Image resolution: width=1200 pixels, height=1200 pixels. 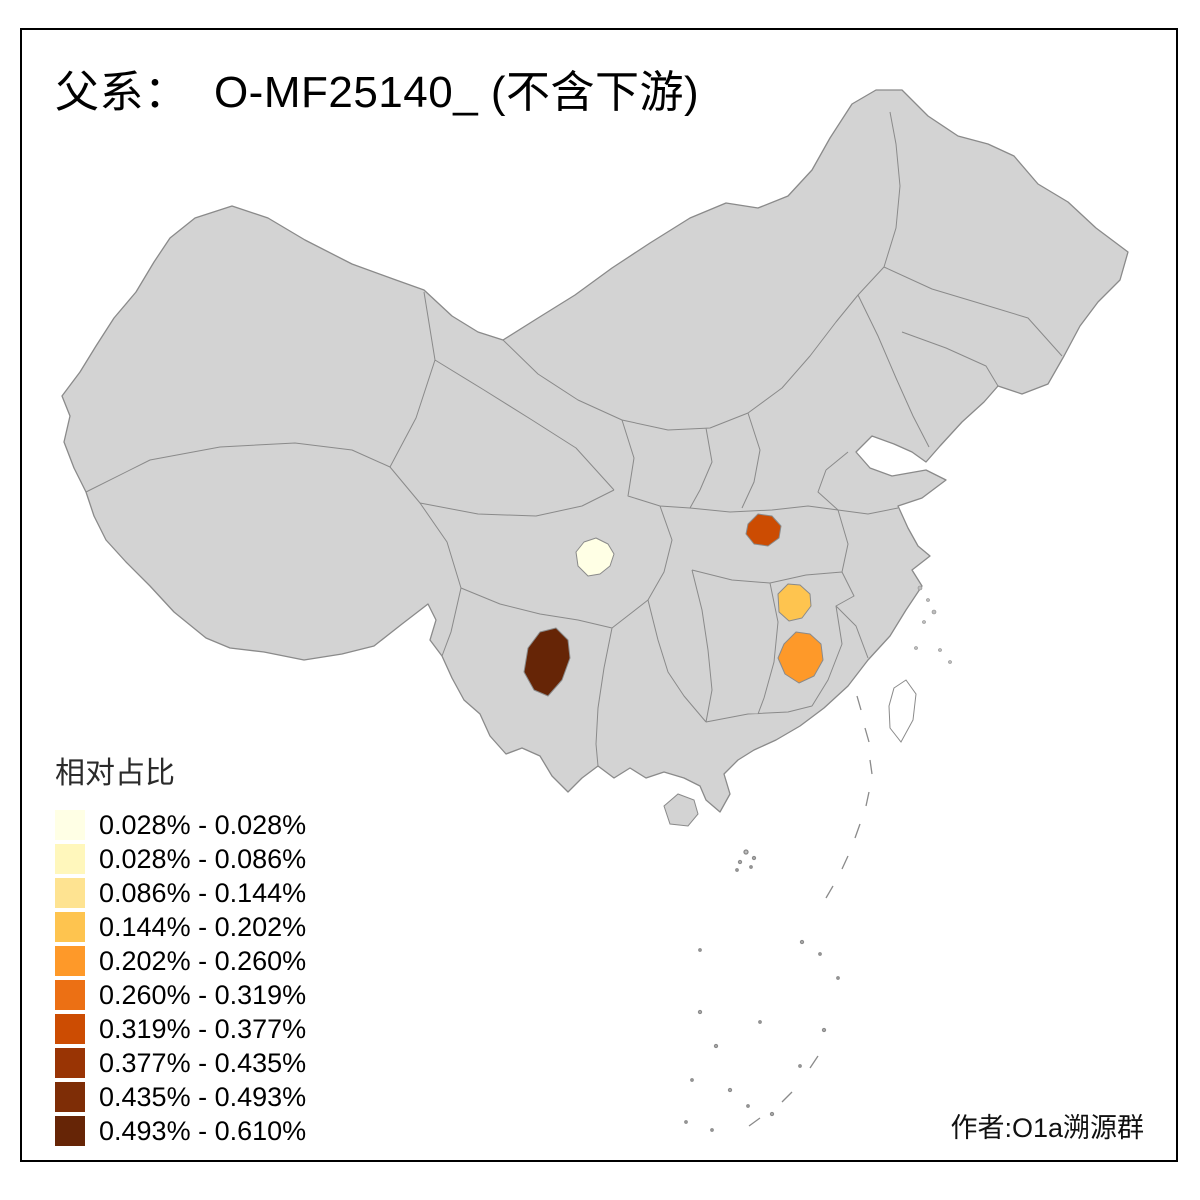 What do you see at coordinates (203, 926) in the screenshot?
I see `legend-label: 0.144% - 0.202%` at bounding box center [203, 926].